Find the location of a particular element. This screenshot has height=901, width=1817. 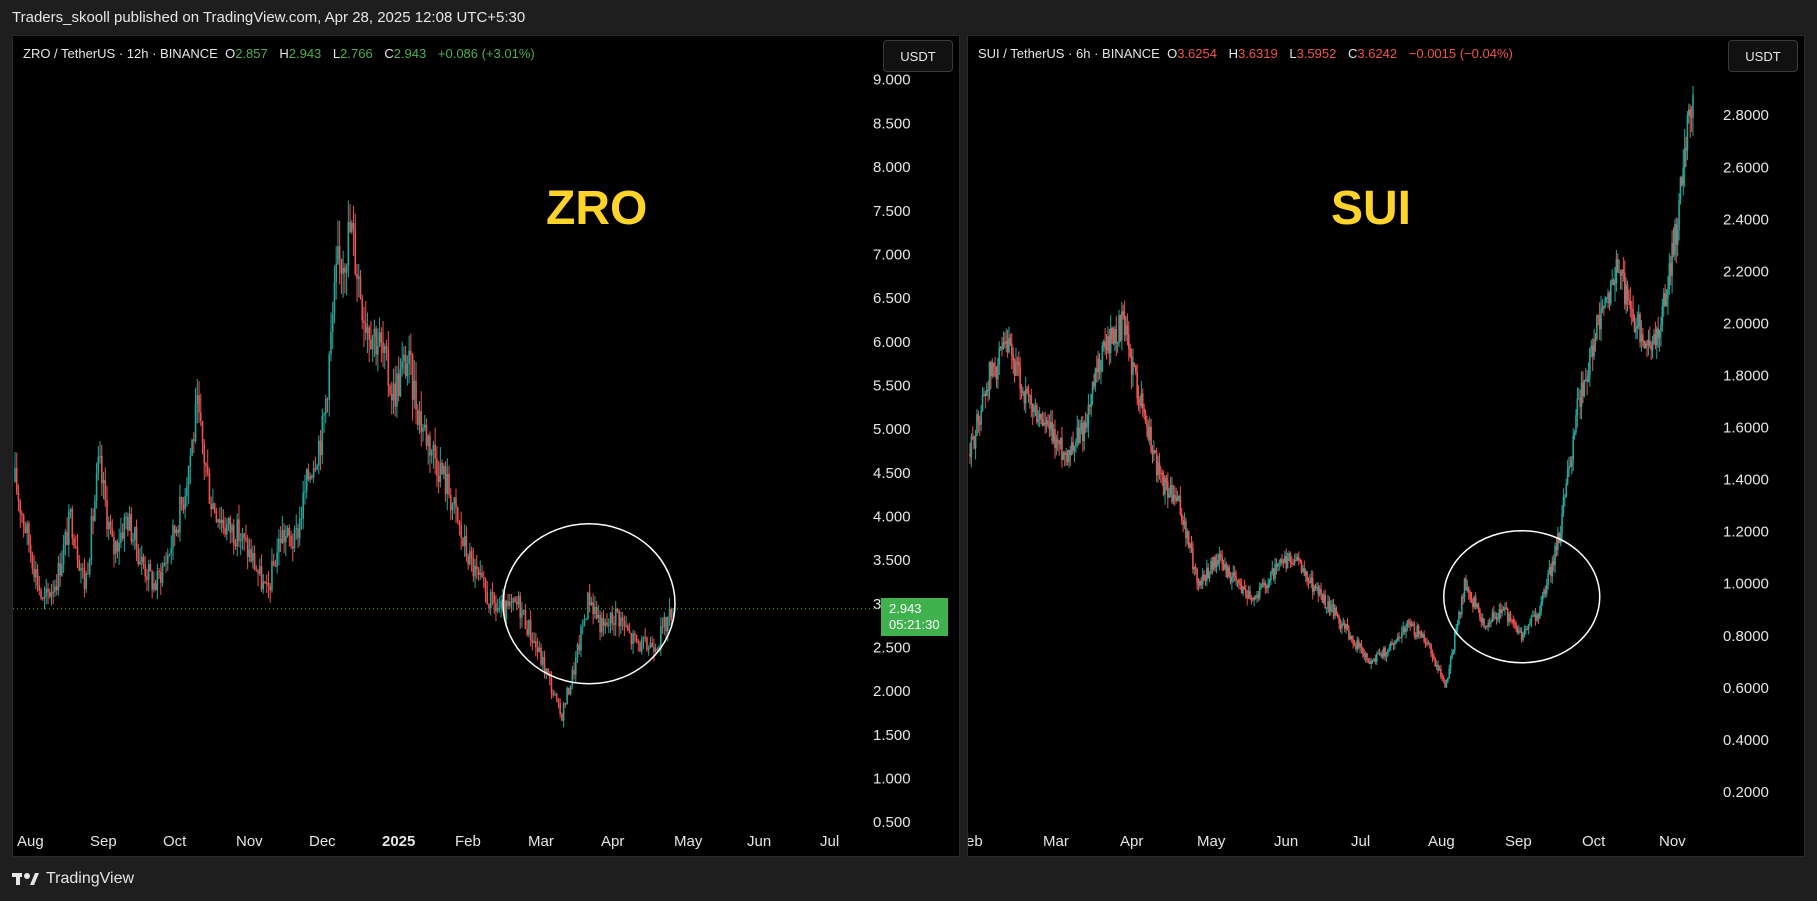

zro-x-tick: Jun is located at coordinates (759, 841).